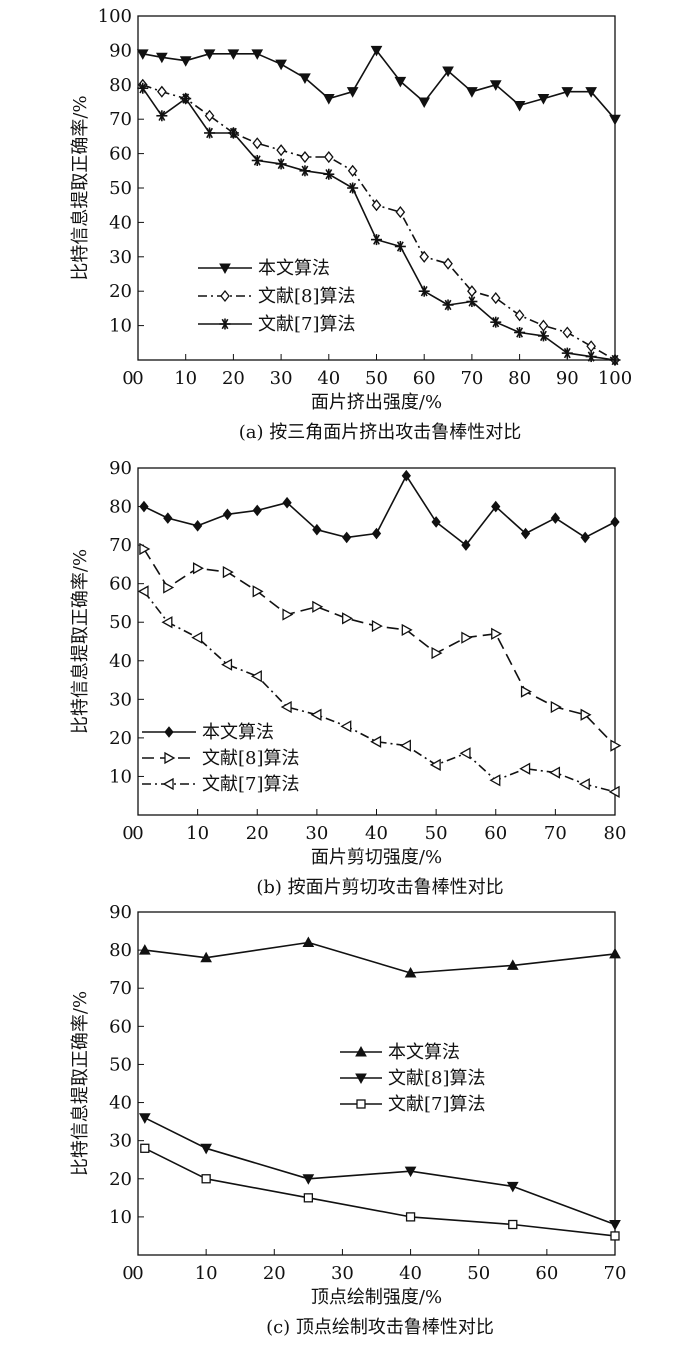 The width and height of the screenshot is (700, 1346). What do you see at coordinates (225, 324) in the screenshot?
I see `chart-a-legend-swatch-marker` at bounding box center [225, 324].